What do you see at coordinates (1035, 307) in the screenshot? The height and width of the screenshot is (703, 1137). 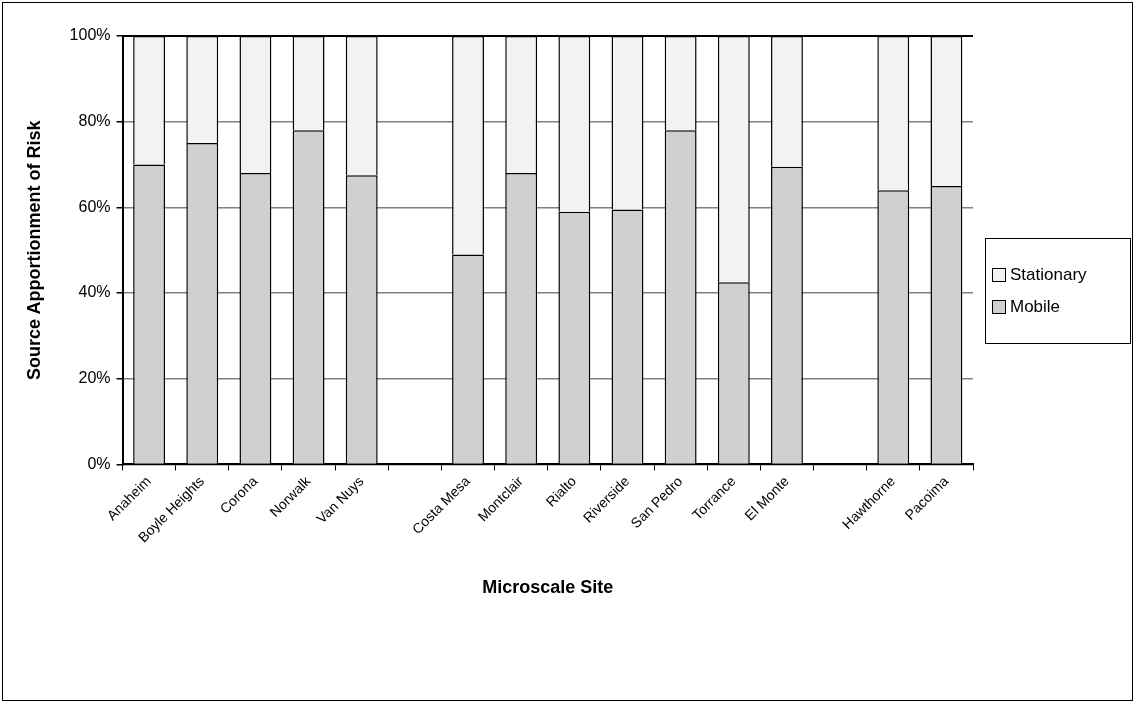 I see `legend-label: Mobile` at bounding box center [1035, 307].